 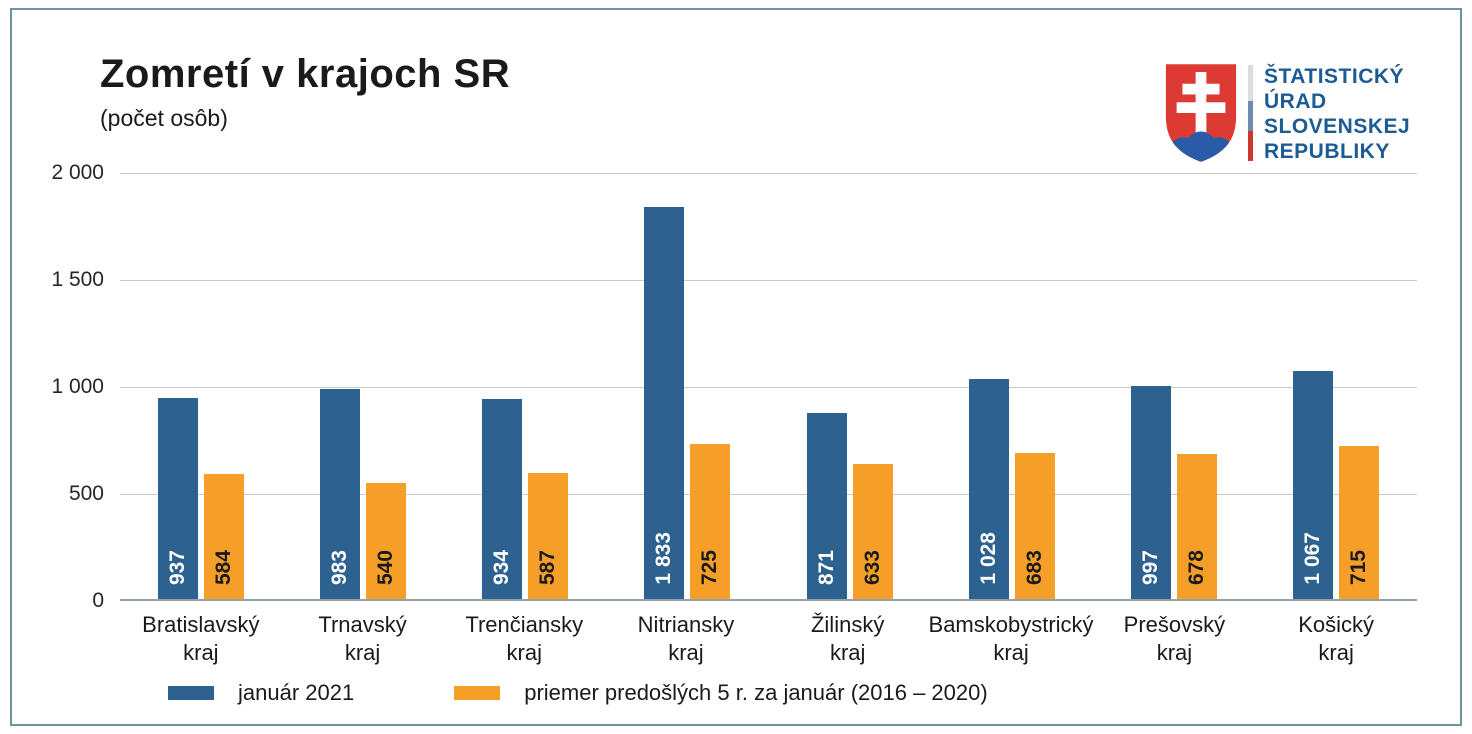 I want to click on bar-group: 871 633, so click(x=850, y=386).